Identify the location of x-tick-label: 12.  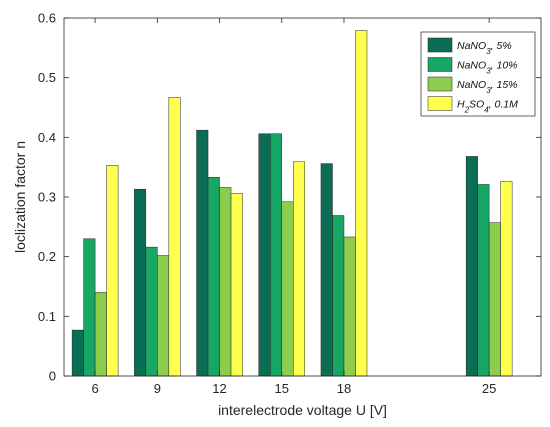
(219, 388).